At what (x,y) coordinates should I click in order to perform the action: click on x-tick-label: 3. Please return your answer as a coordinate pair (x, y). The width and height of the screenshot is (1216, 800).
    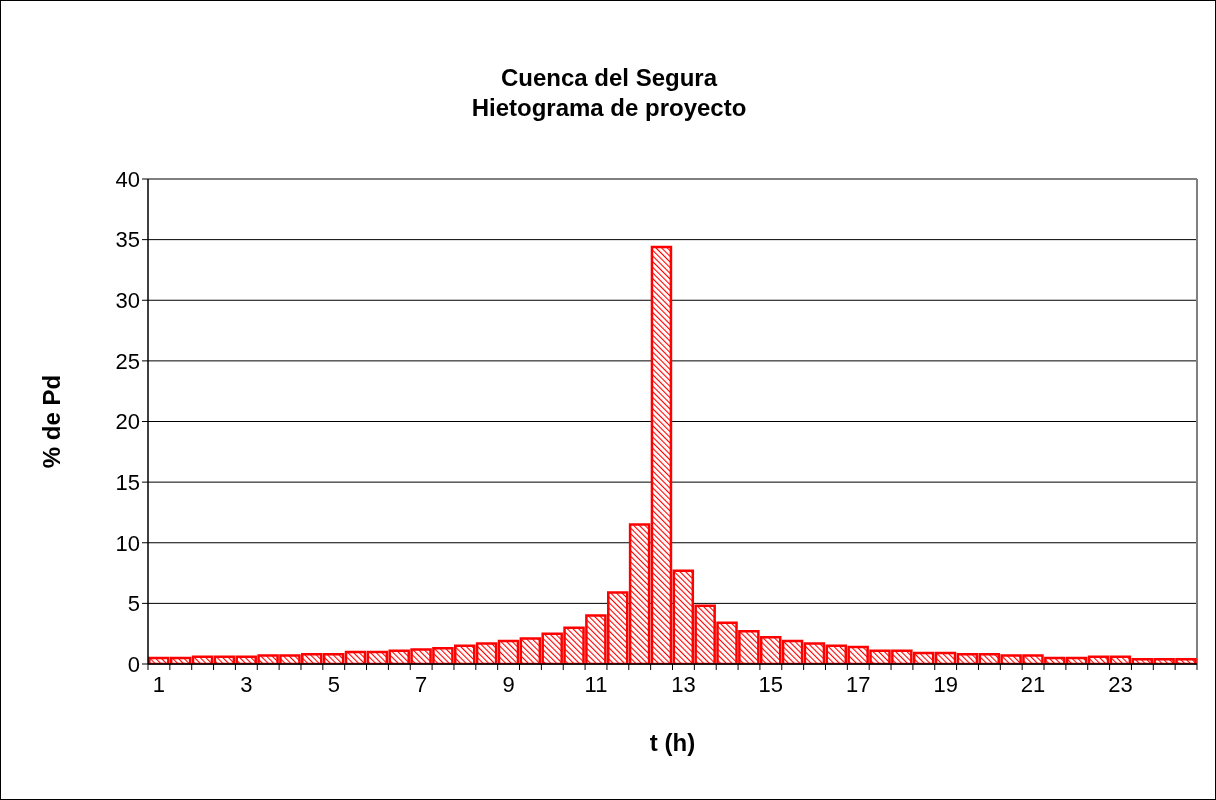
    Looking at the image, I should click on (246, 684).